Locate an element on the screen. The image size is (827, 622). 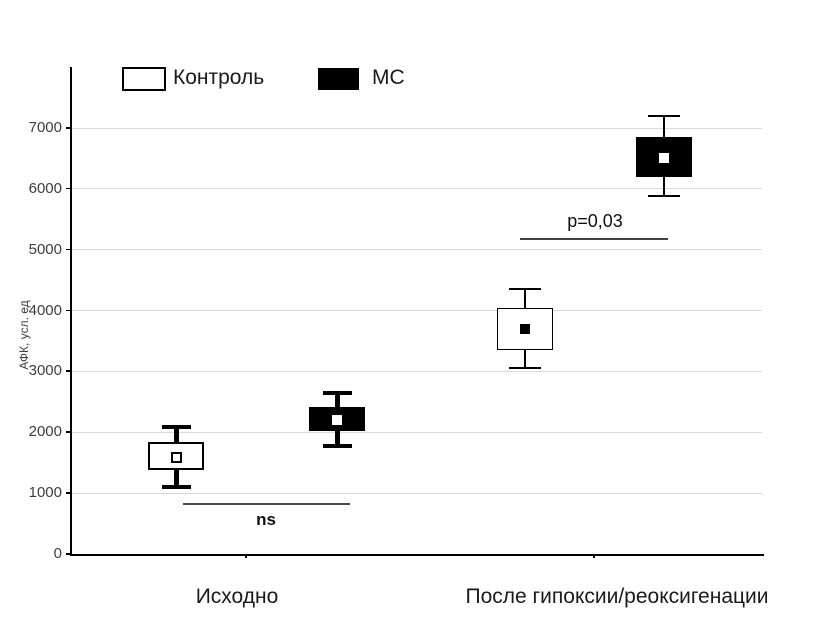
legend-label-ms: МС is located at coordinates (388, 77).